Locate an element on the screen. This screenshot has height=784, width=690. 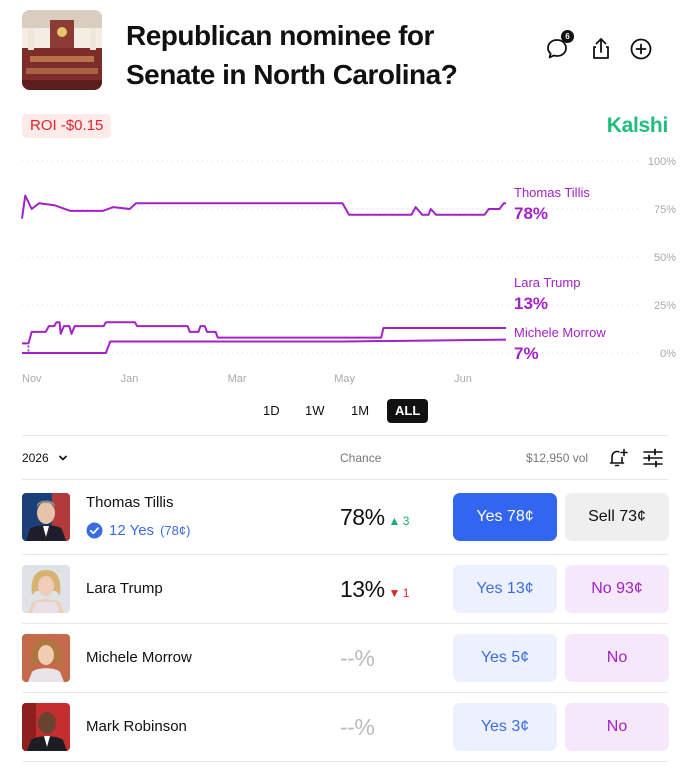
chevron-down-icon is located at coordinates (63, 458).